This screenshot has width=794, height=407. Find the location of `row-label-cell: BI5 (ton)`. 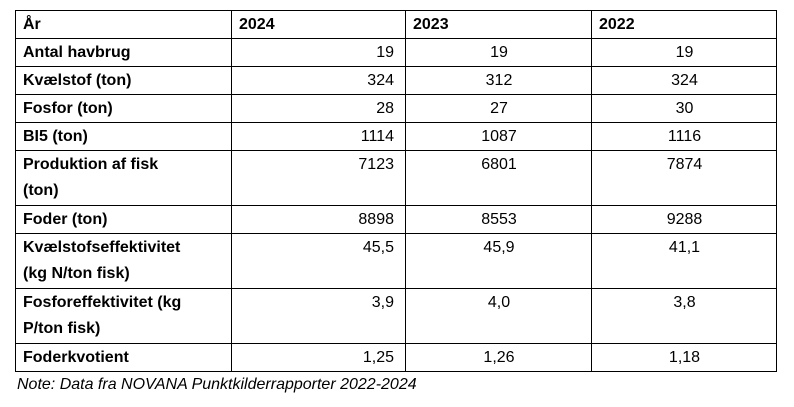

row-label-cell: BI5 (ton) is located at coordinates (123, 136).